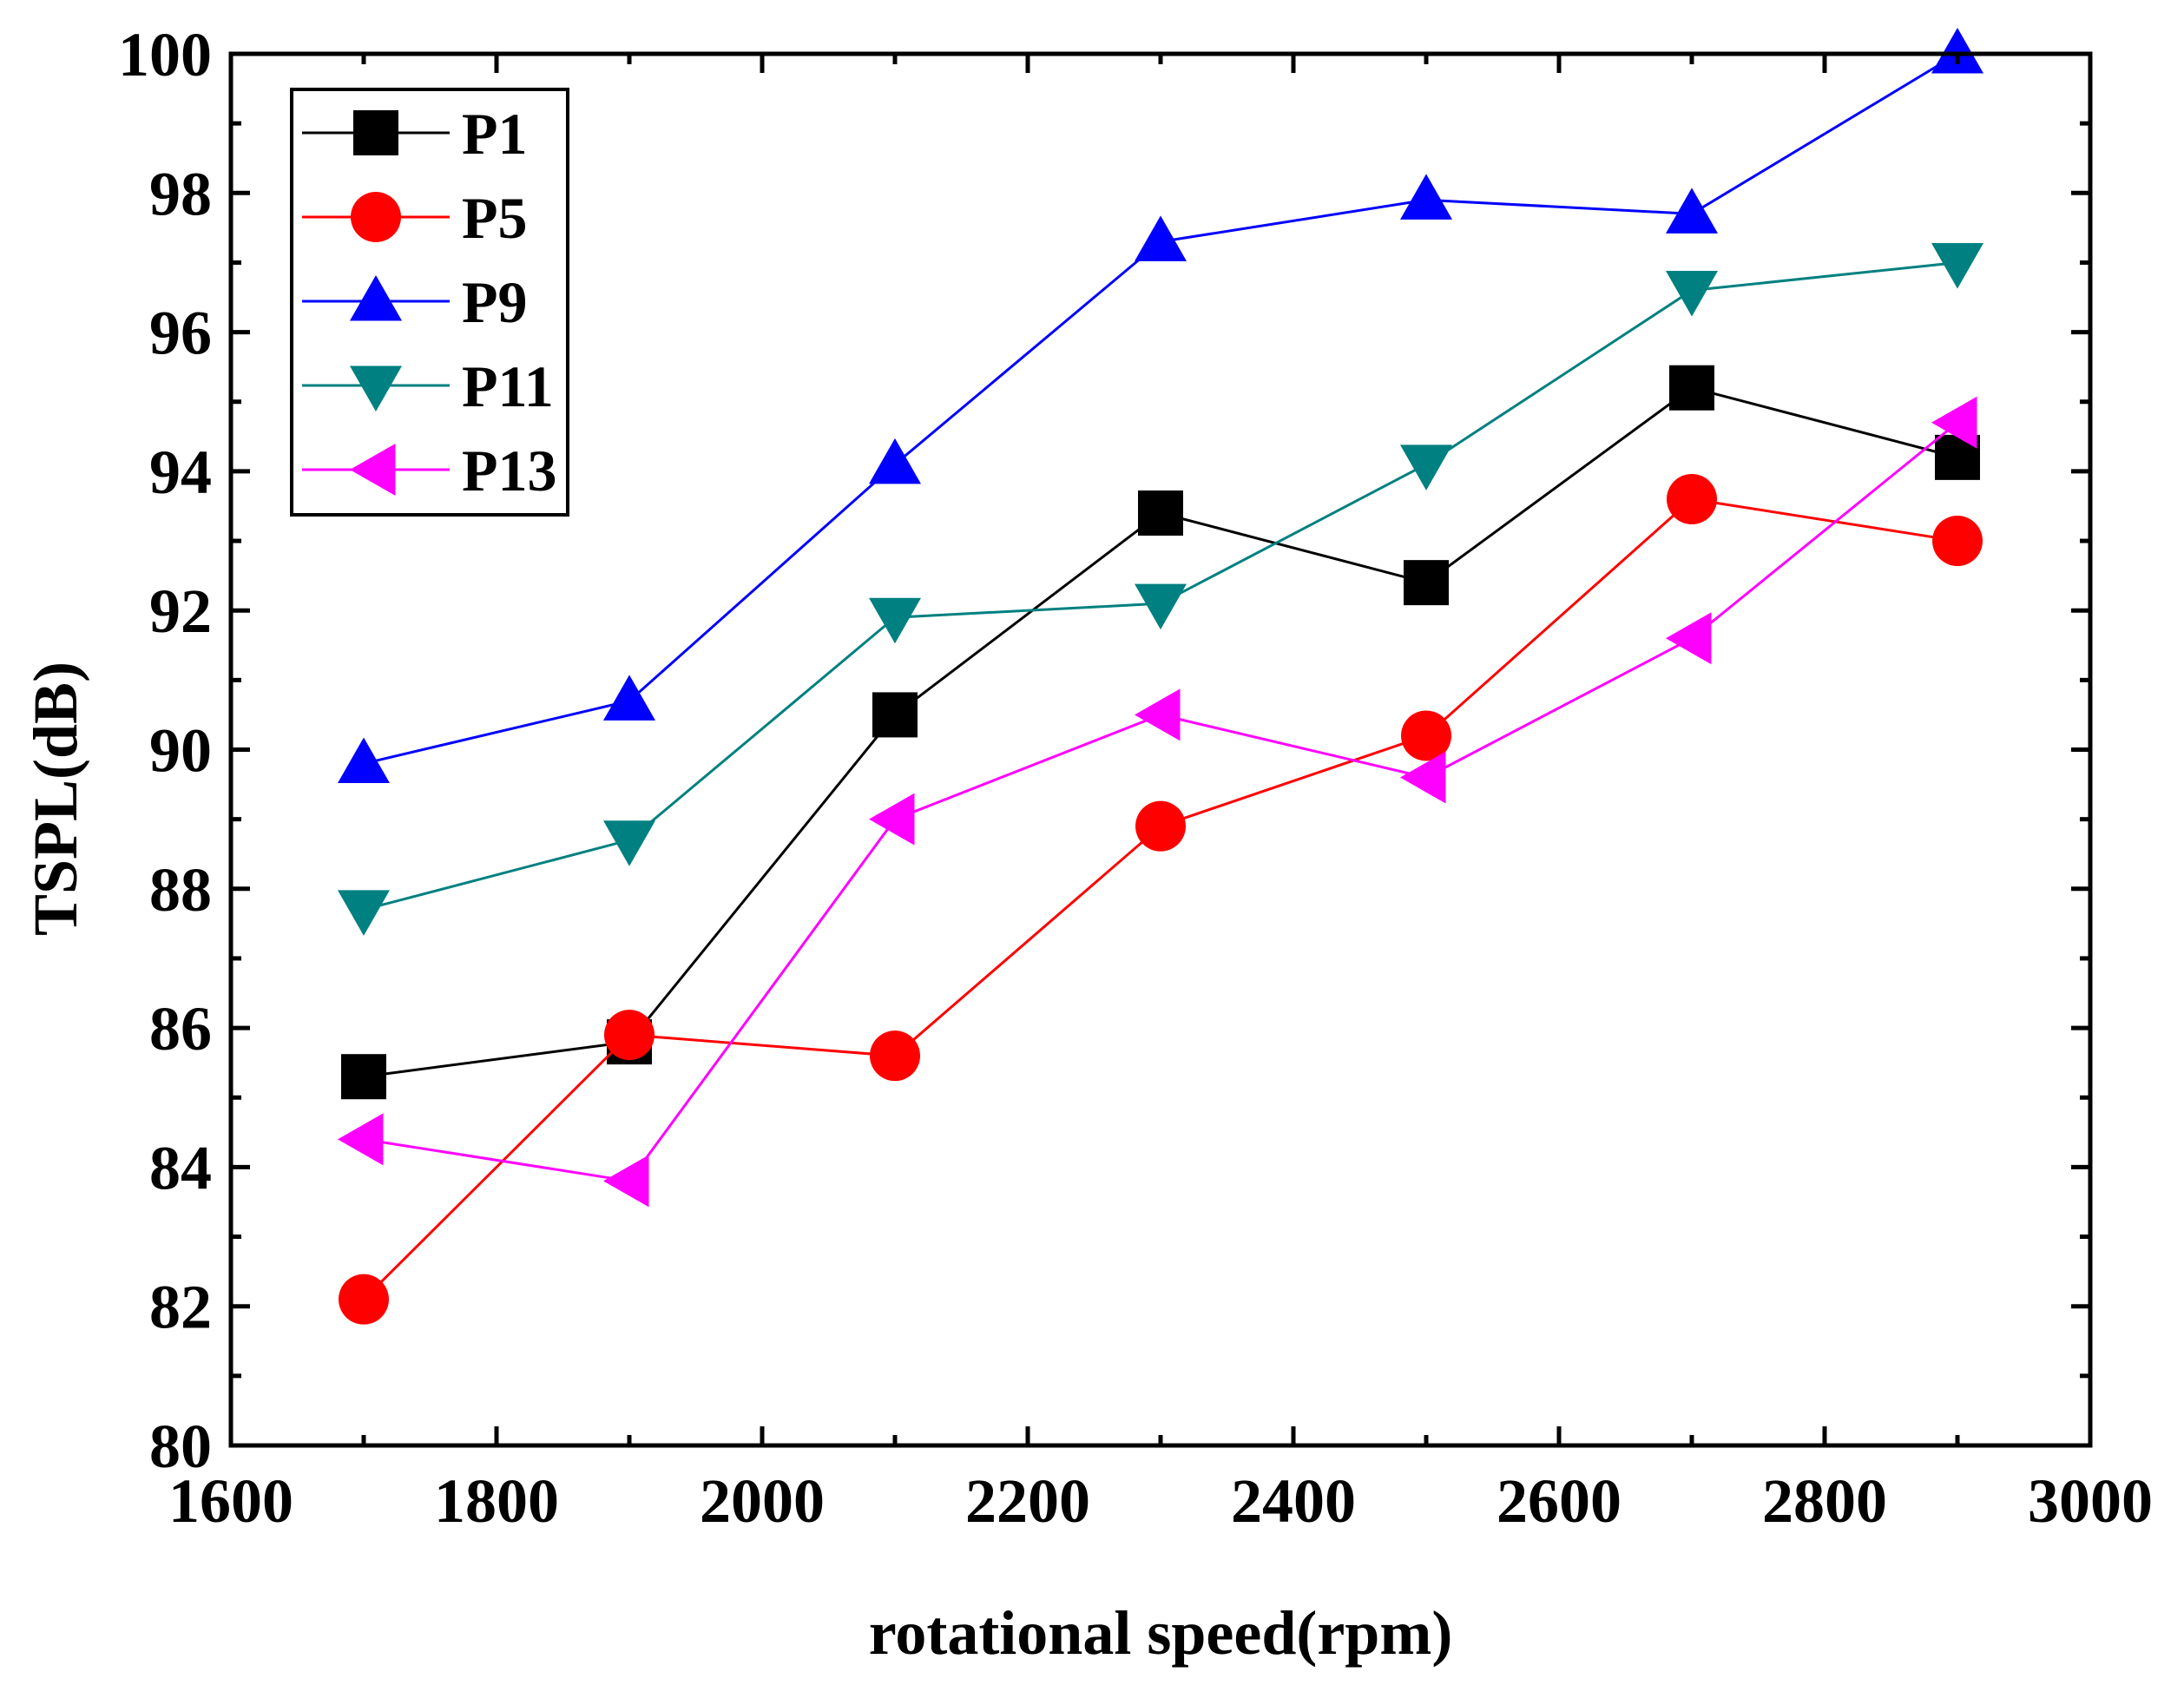 Image resolution: width=2184 pixels, height=1692 pixels. What do you see at coordinates (180, 1167) in the screenshot?
I see `y-tick-label: 84` at bounding box center [180, 1167].